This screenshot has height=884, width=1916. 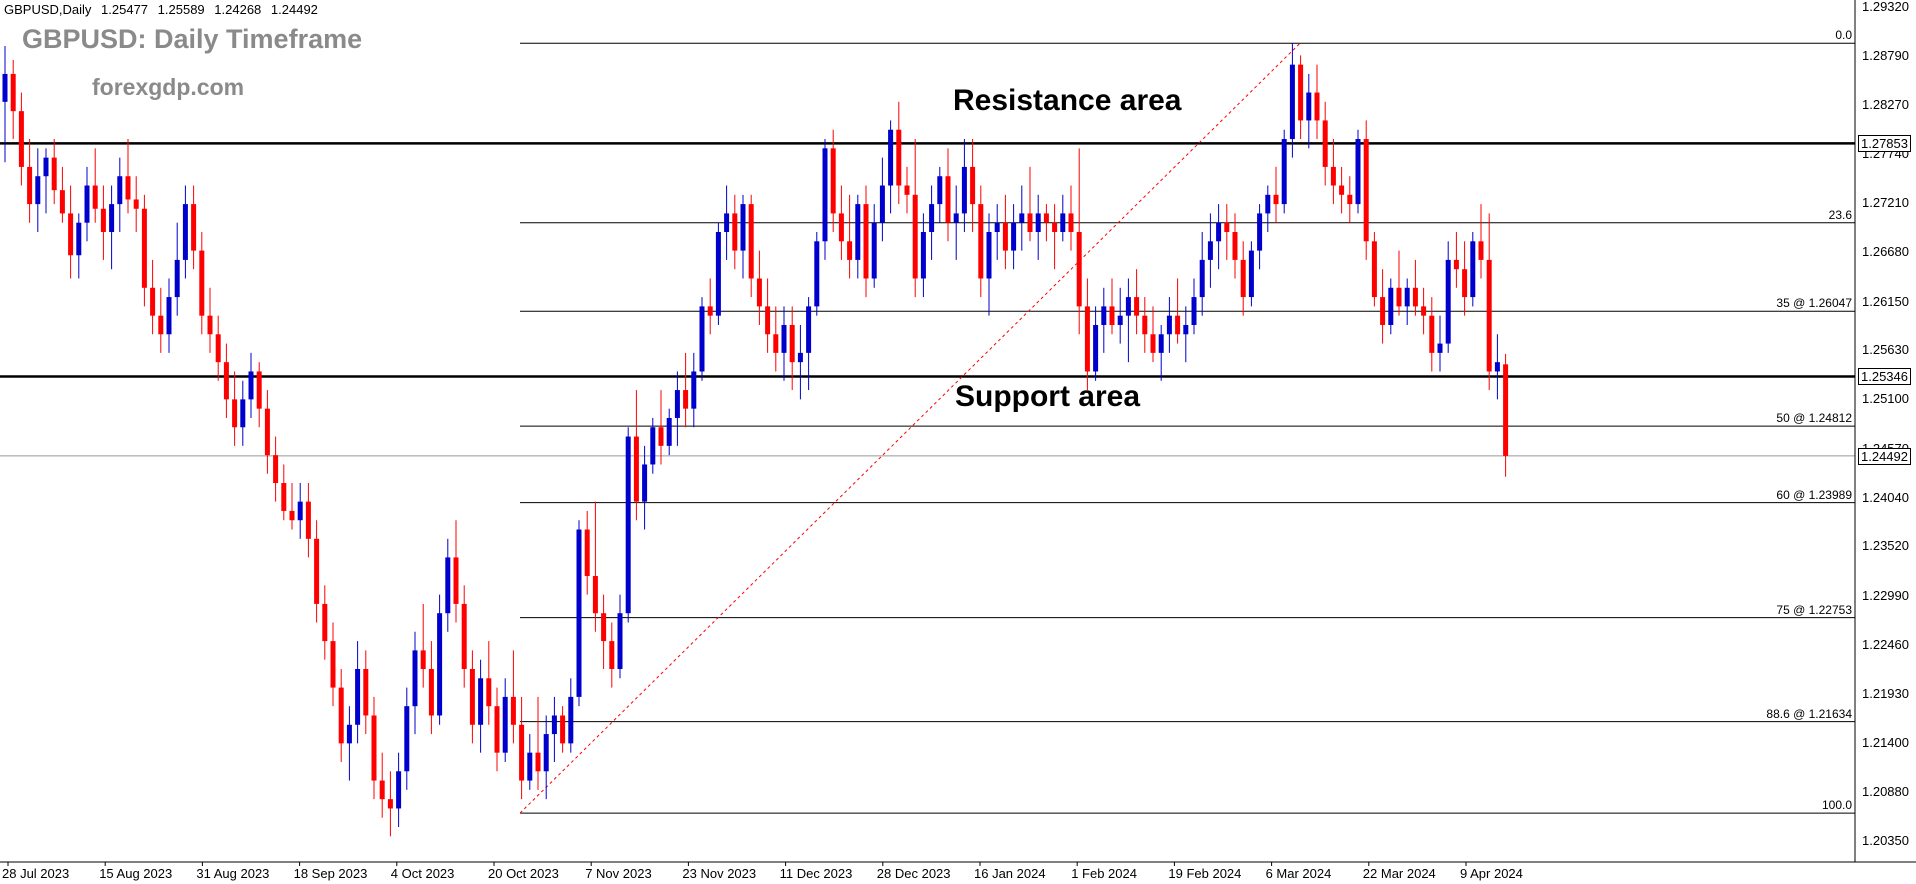 I want to click on resistance-price-tag: 1.27853, so click(x=1884, y=144).